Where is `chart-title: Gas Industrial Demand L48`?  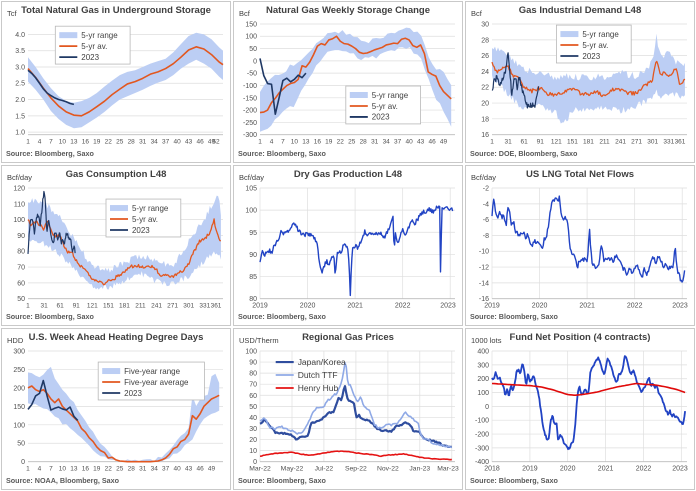 chart-title: Gas Industrial Demand L48 is located at coordinates (580, 10).